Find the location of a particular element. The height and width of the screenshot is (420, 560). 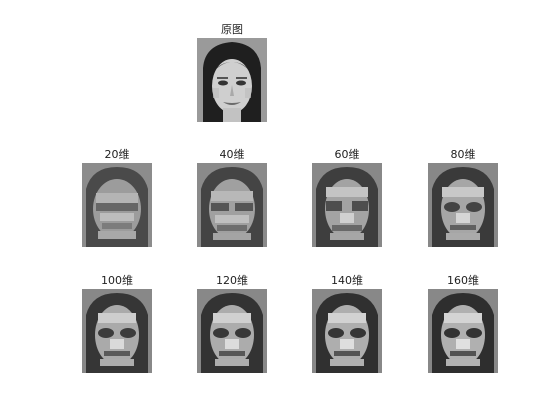

panel-title-40: 40维 is located at coordinates (232, 154).